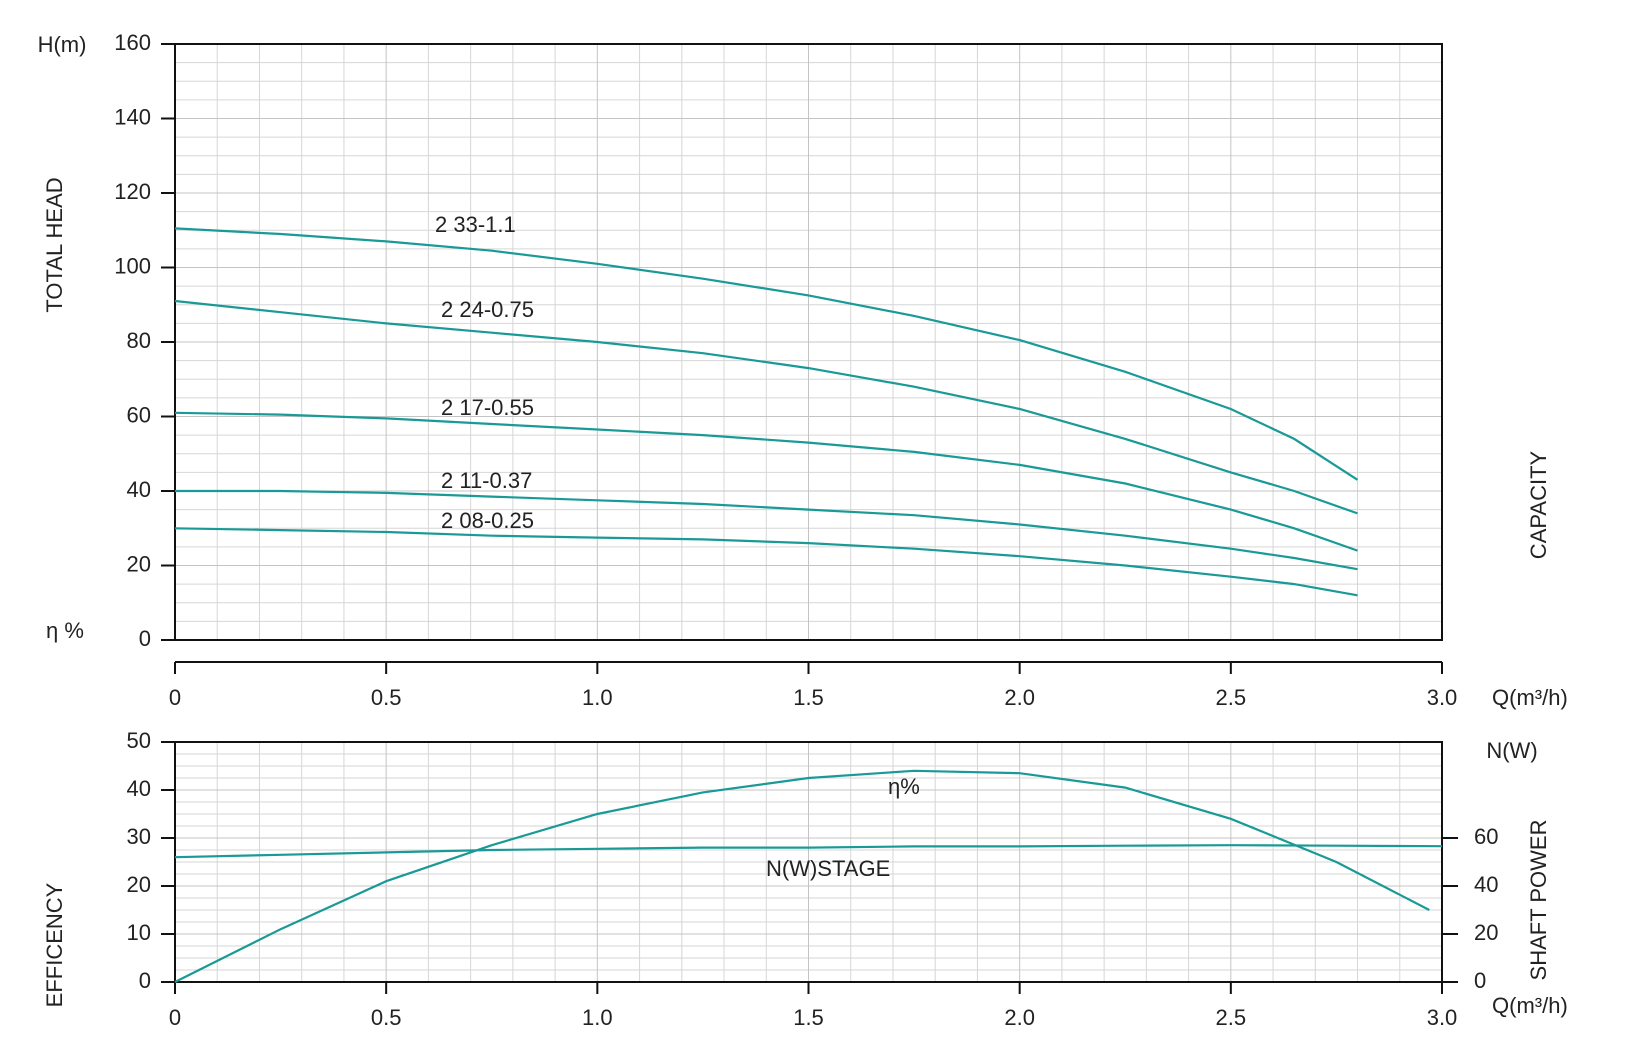 The width and height of the screenshot is (1625, 1057). What do you see at coordinates (139, 740) in the screenshot?
I see `y-tick-label: 50` at bounding box center [139, 740].